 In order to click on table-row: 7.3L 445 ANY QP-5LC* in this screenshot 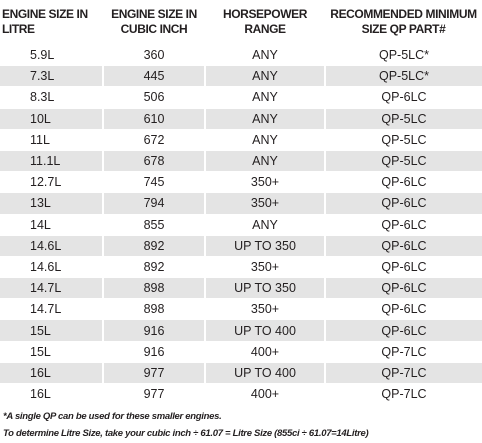, I will do `click(241, 76)`.